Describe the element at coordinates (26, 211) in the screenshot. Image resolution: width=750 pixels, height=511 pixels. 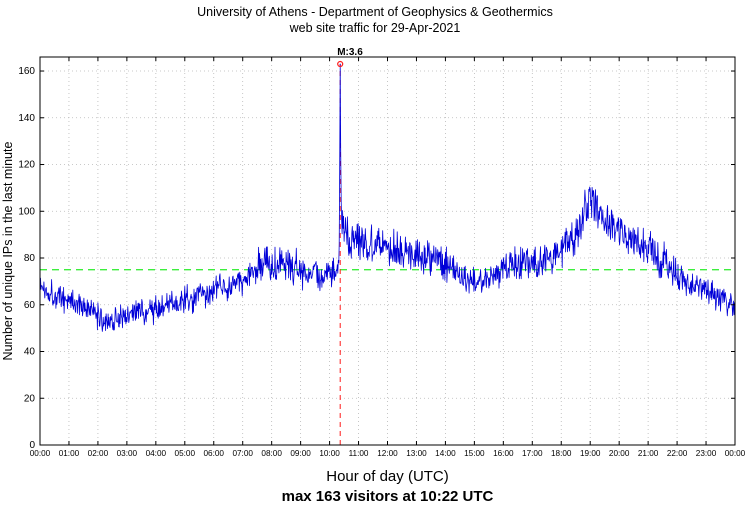
I see `svg-text: 100` at that location.